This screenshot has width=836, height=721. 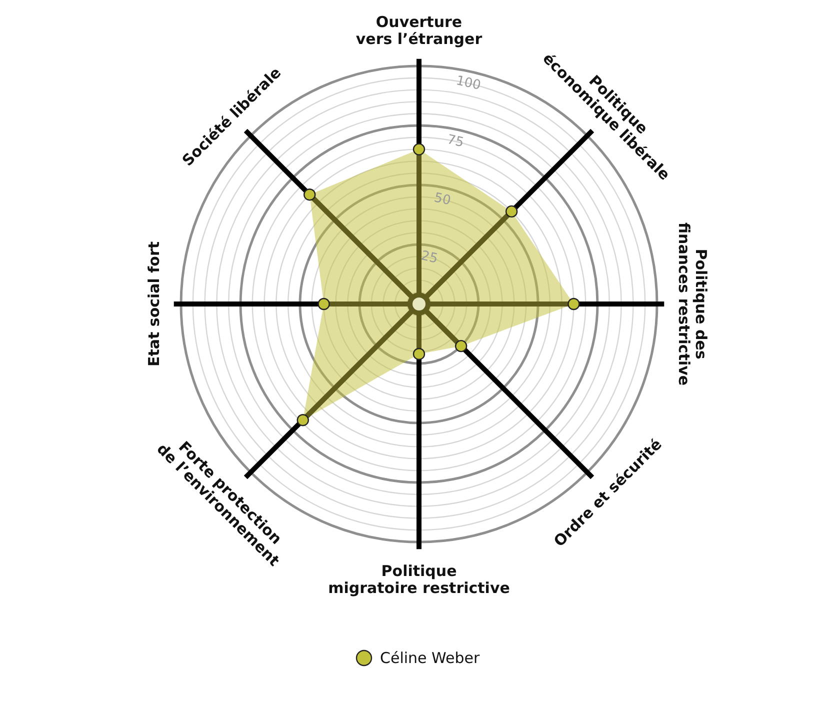 What do you see at coordinates (419, 579) in the screenshot?
I see `spoke-label: Politique migratoire restrictive` at bounding box center [419, 579].